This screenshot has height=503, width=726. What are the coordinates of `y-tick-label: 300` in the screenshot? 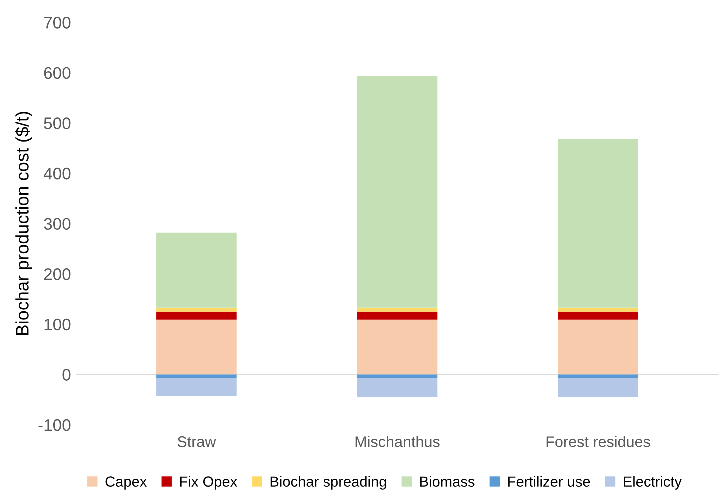 It's located at (57, 224).